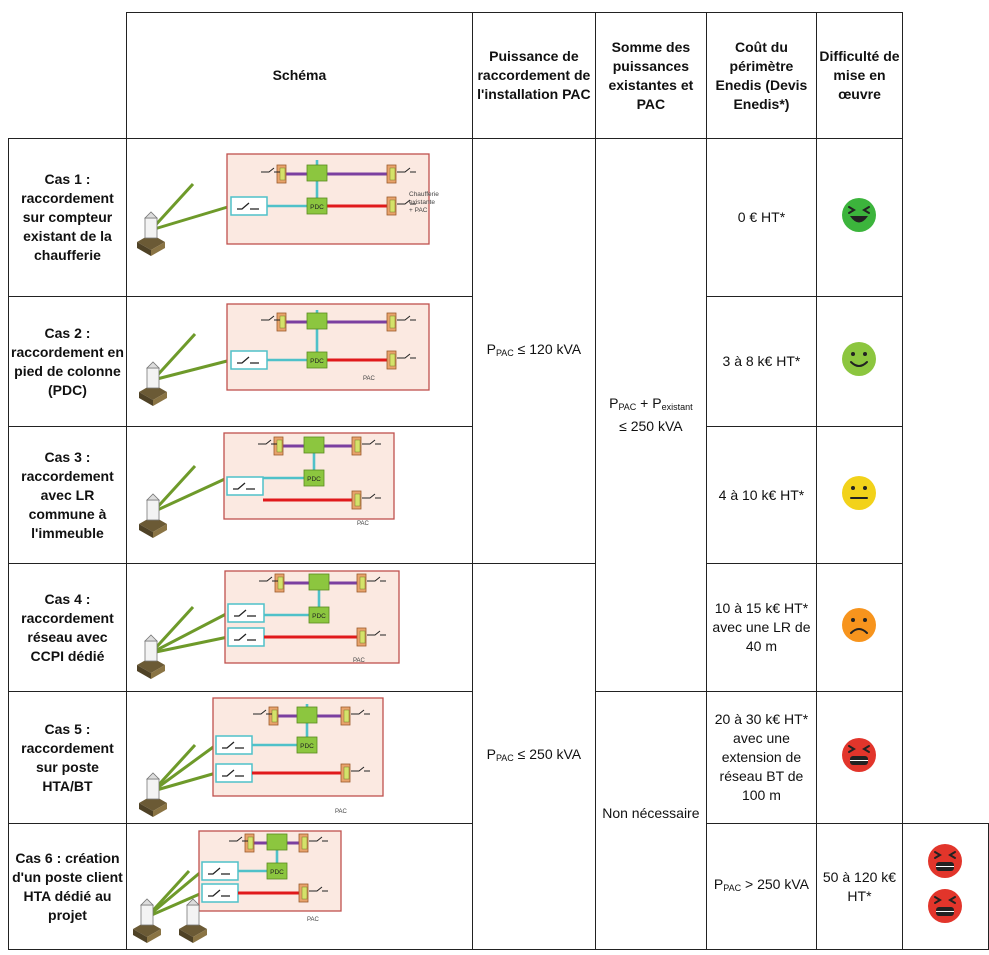 This screenshot has width=989, height=955. I want to click on header-sum: Somme des puissances existantes et PAC, so click(650, 75).